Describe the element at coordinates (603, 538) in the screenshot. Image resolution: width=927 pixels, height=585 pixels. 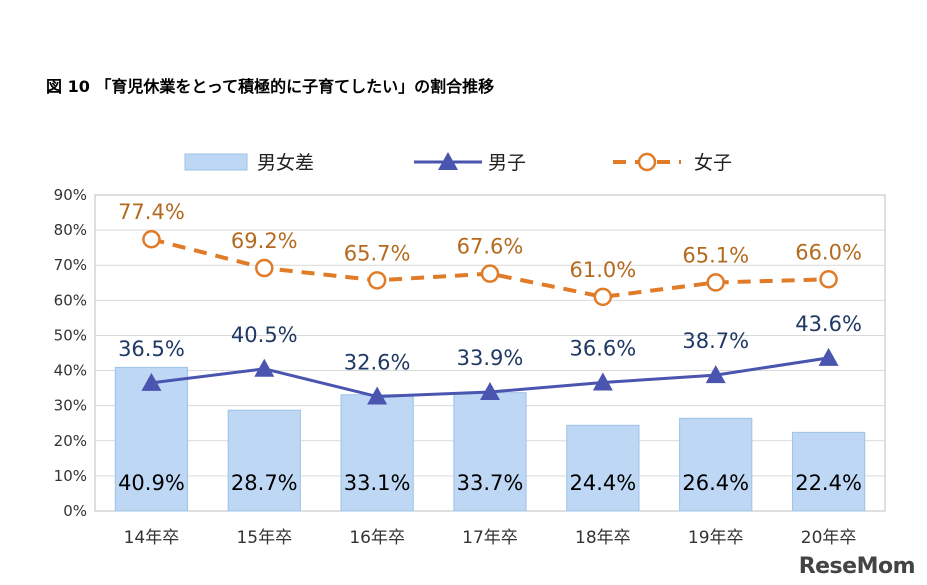
I see `x-tick-label: 18年卒` at that location.